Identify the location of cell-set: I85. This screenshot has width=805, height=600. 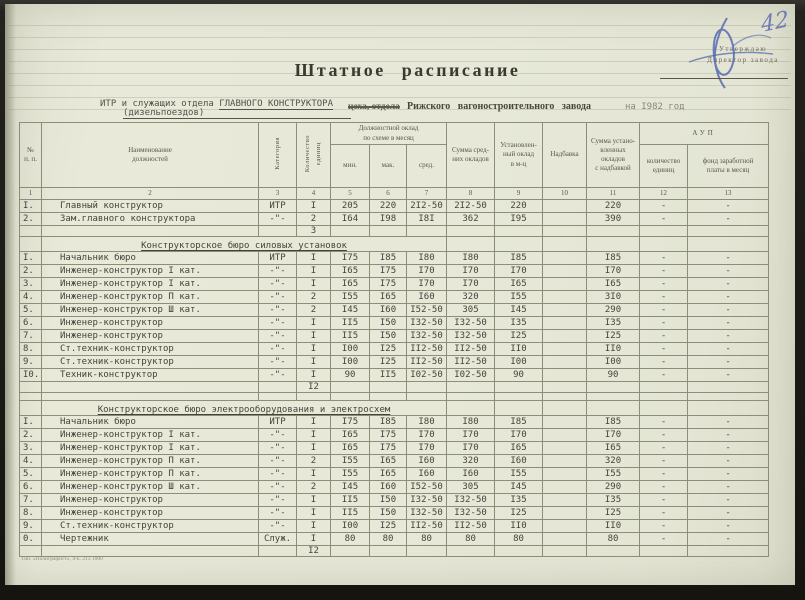
(519, 422).